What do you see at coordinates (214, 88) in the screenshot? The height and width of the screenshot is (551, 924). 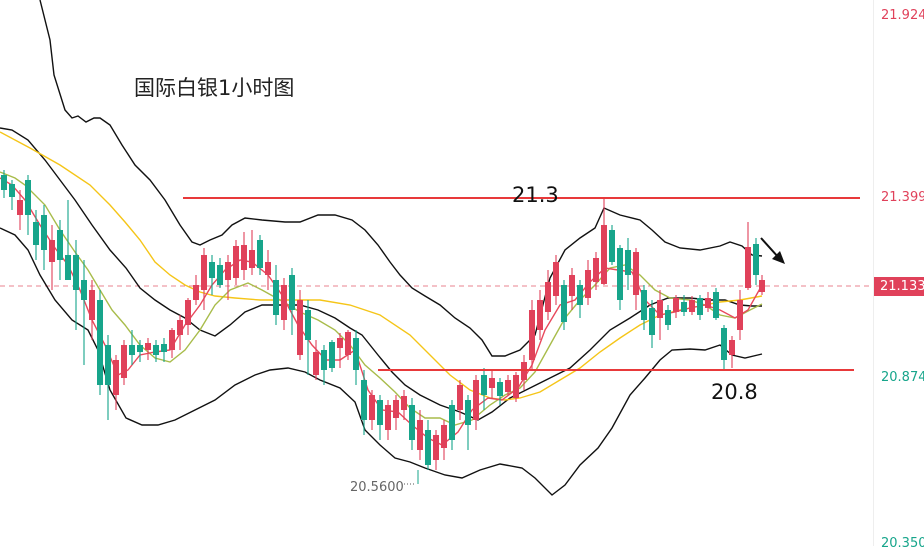 I see `chart-title: 国际白银1小时图` at bounding box center [214, 88].